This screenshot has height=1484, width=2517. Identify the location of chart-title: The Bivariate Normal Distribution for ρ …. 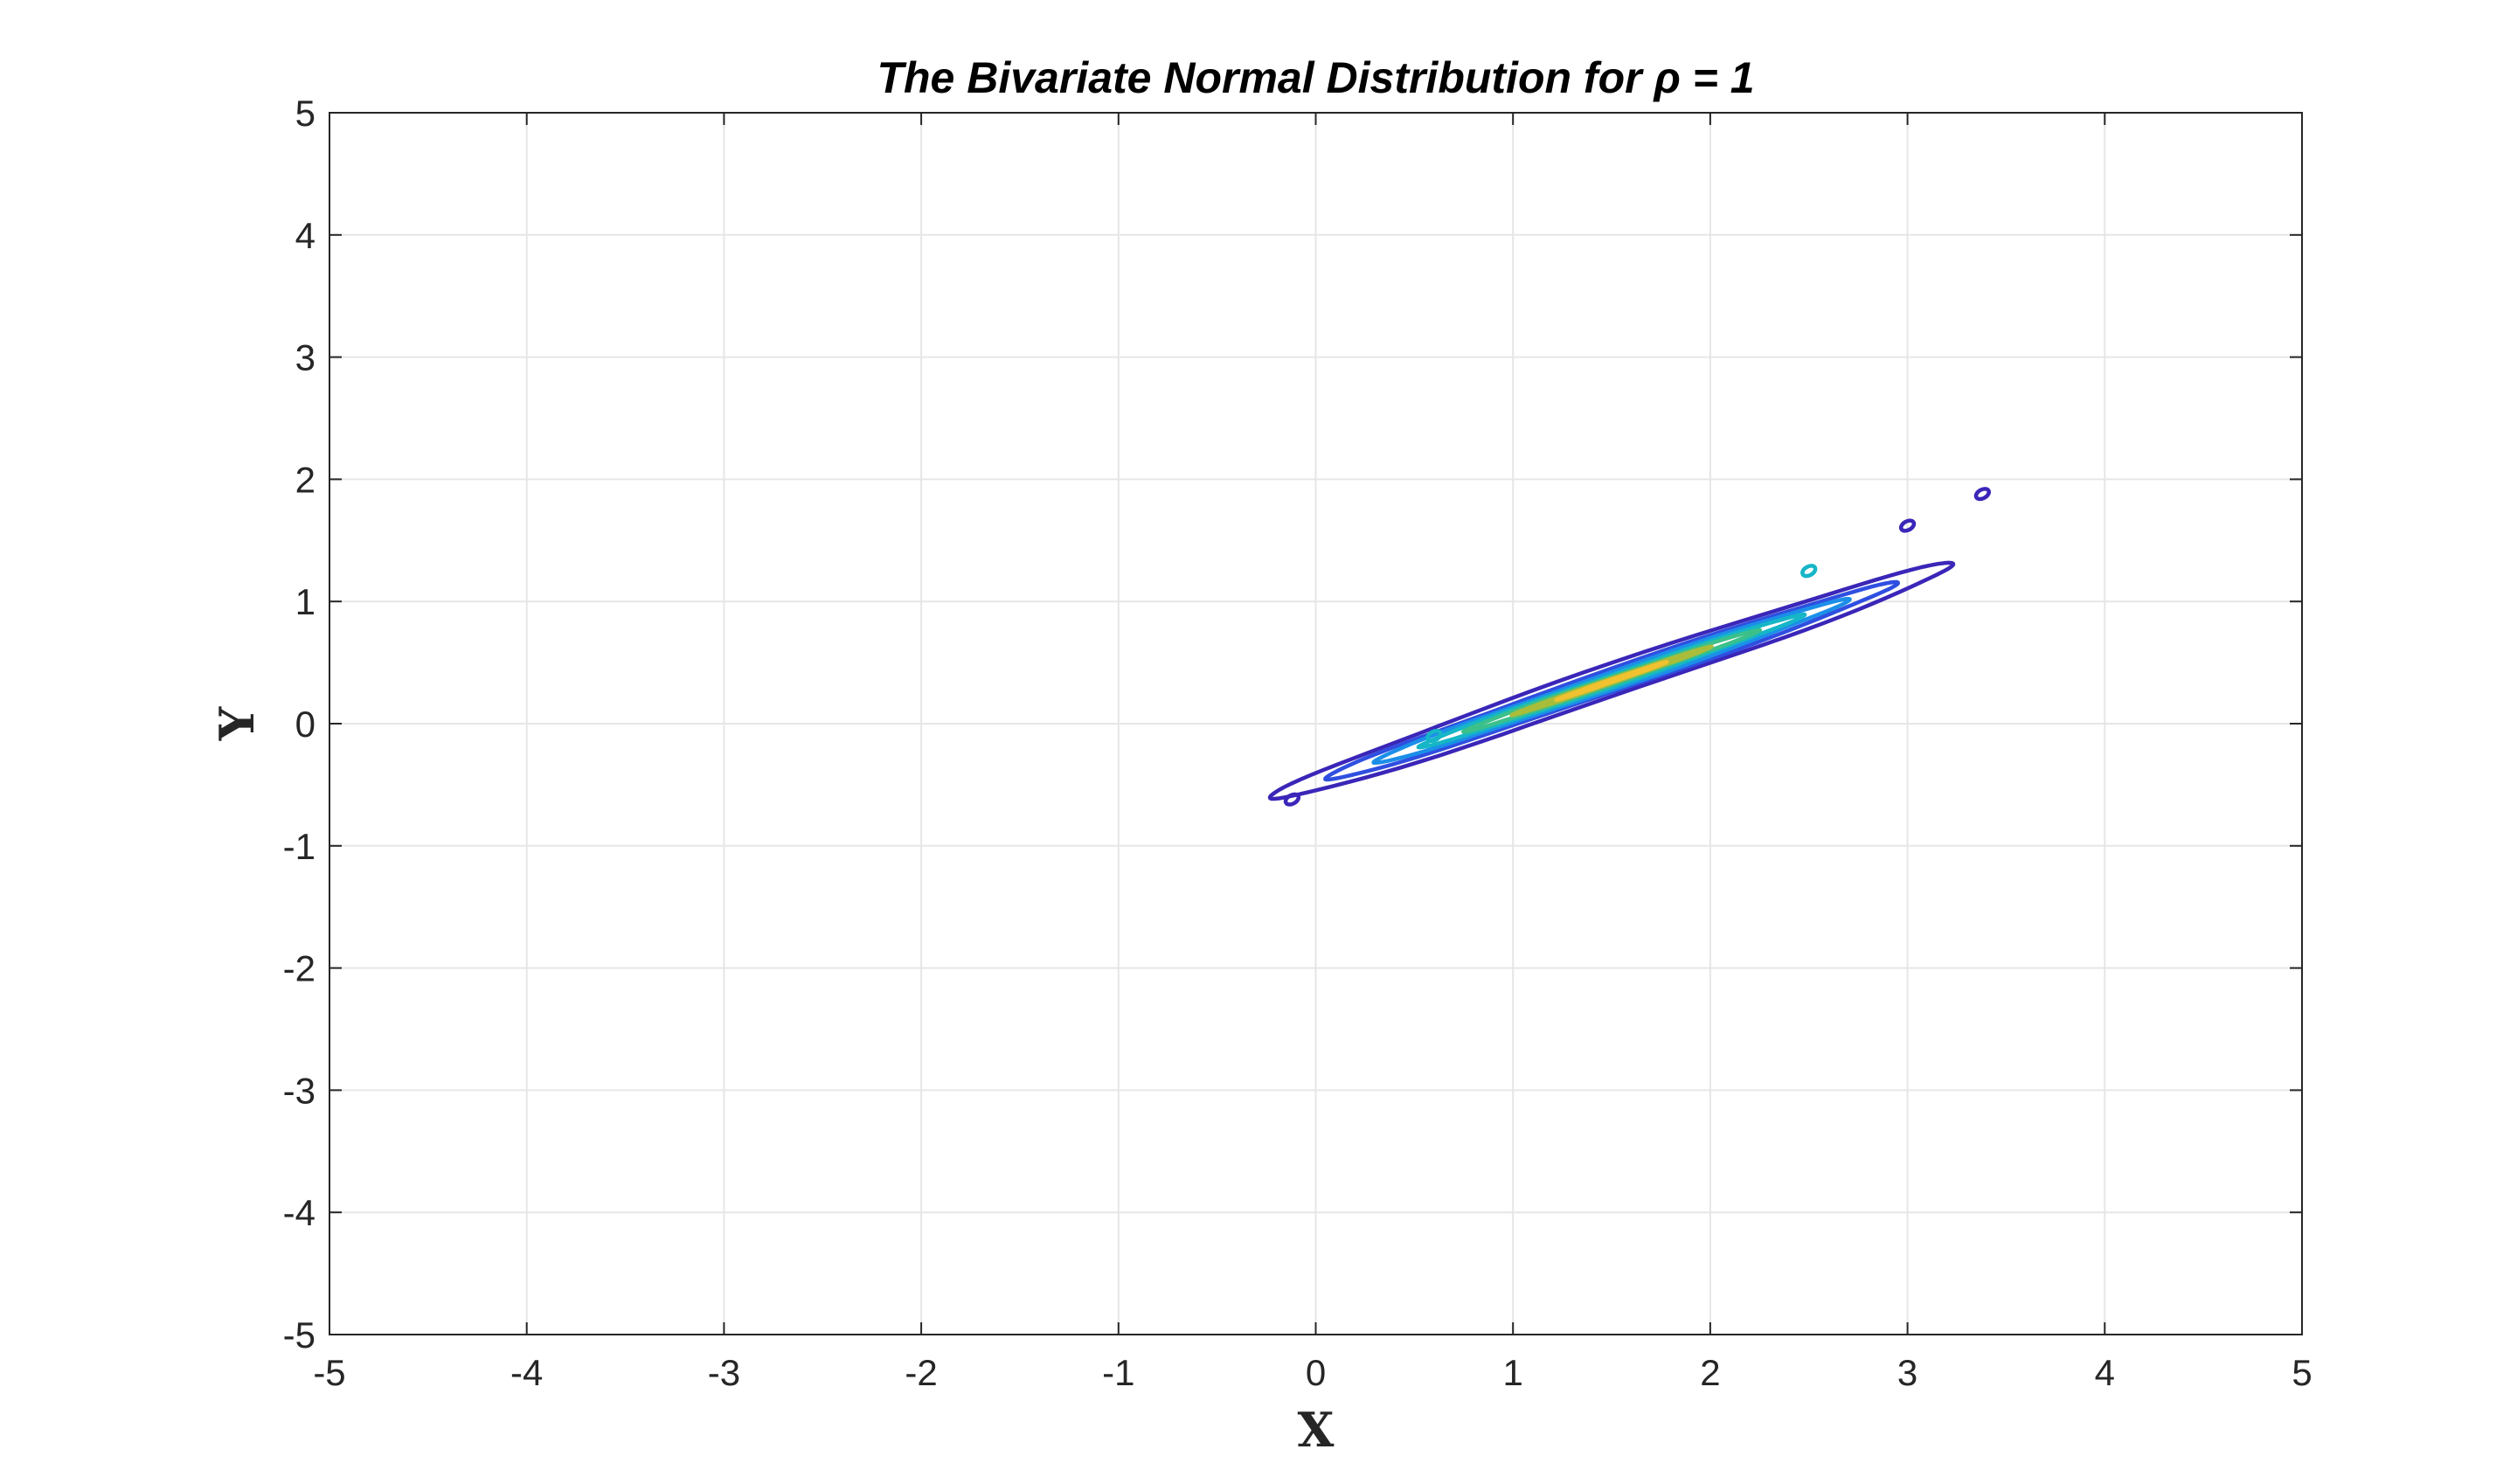
(1315, 77).